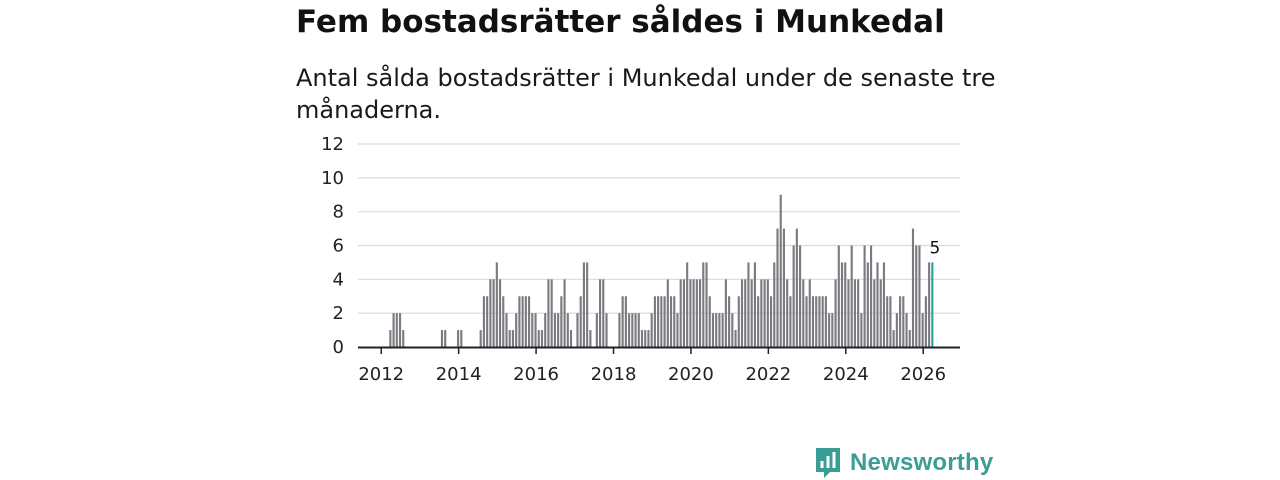 This screenshot has width=1280, height=480. Describe the element at coordinates (659, 350) in the screenshot. I see `axes` at that location.